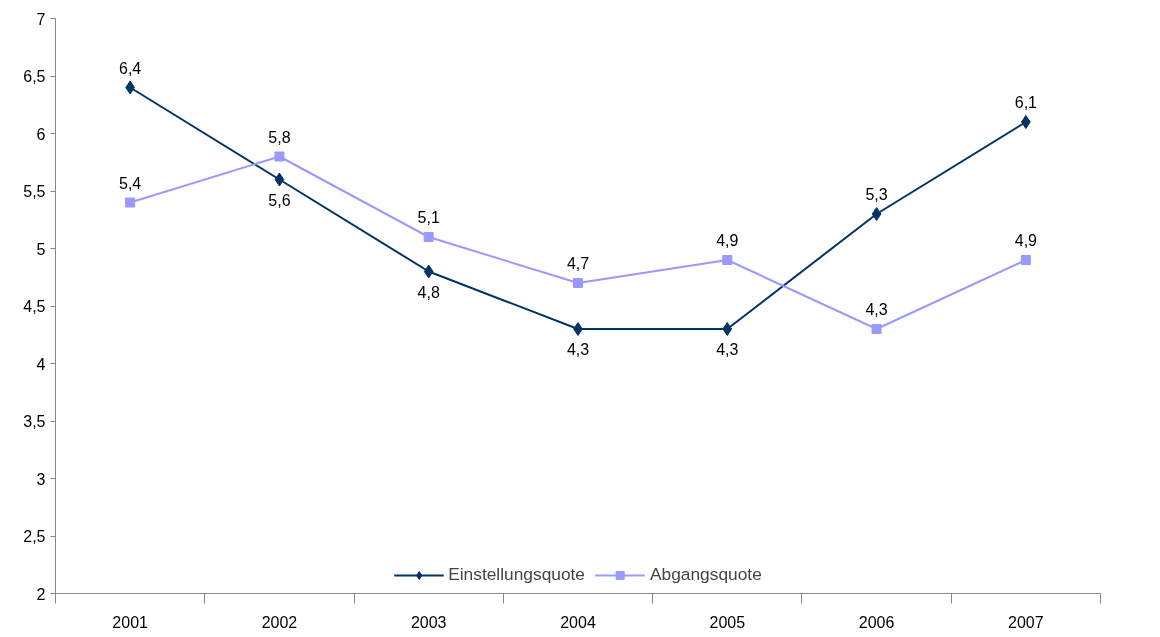 The image size is (1160, 637). I want to click on y-tick-label: 4, so click(41, 364).